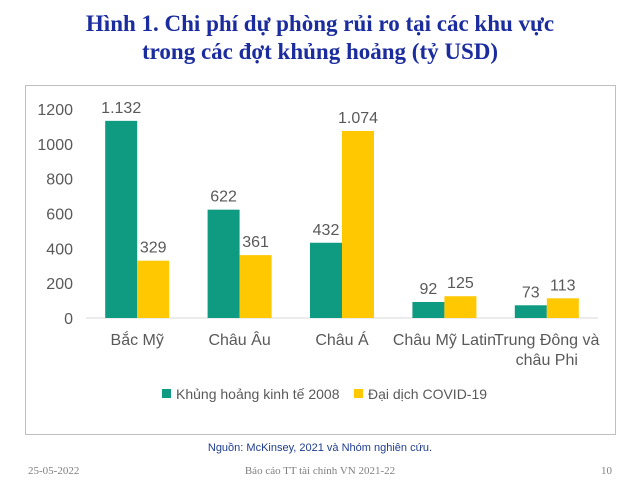 The image size is (640, 488). What do you see at coordinates (358, 118) in the screenshot?
I see `bar-value-label: 1.074` at bounding box center [358, 118].